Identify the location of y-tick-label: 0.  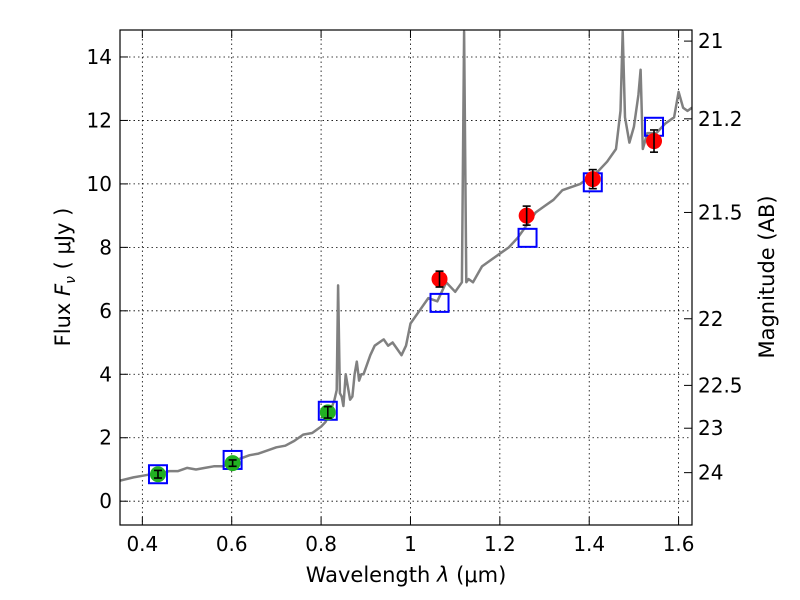
(105, 501).